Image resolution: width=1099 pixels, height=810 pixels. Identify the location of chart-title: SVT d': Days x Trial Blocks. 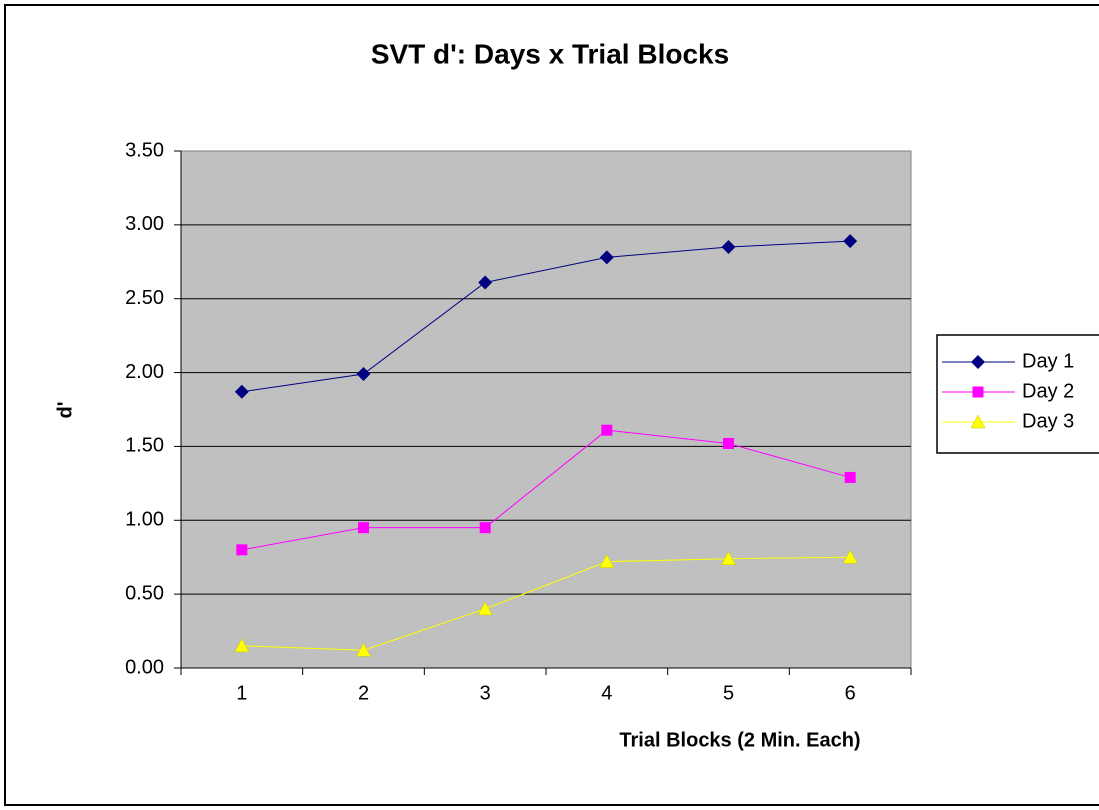
(550, 53).